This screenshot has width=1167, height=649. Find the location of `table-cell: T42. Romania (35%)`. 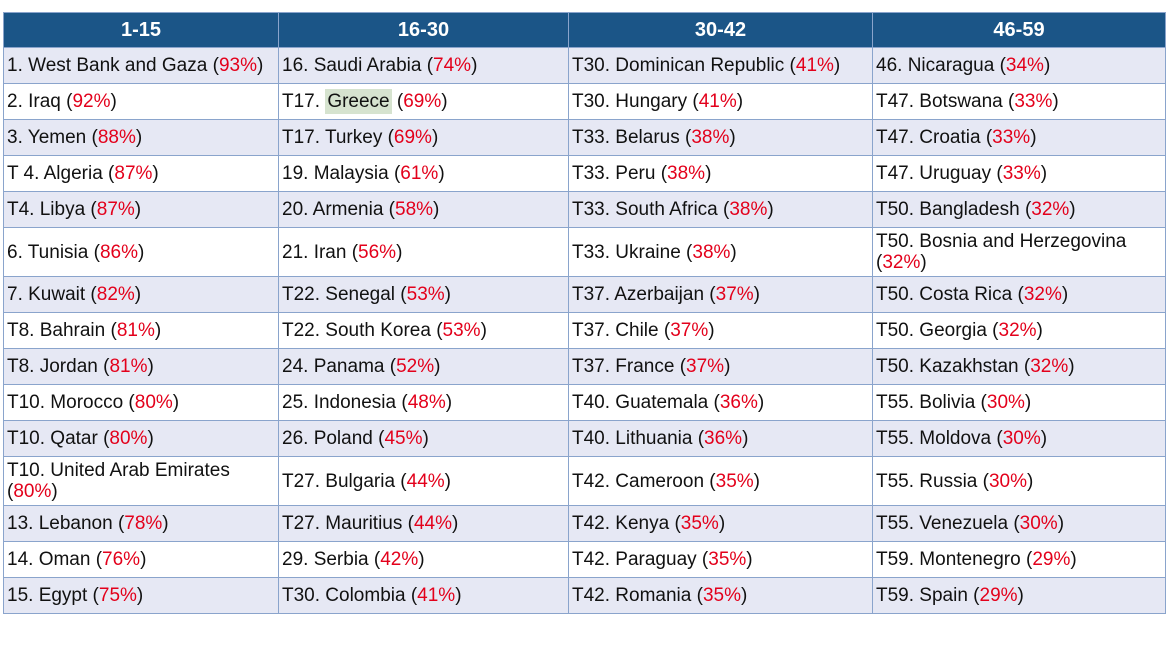

table-cell: T42. Romania (35%) is located at coordinates (720, 595).